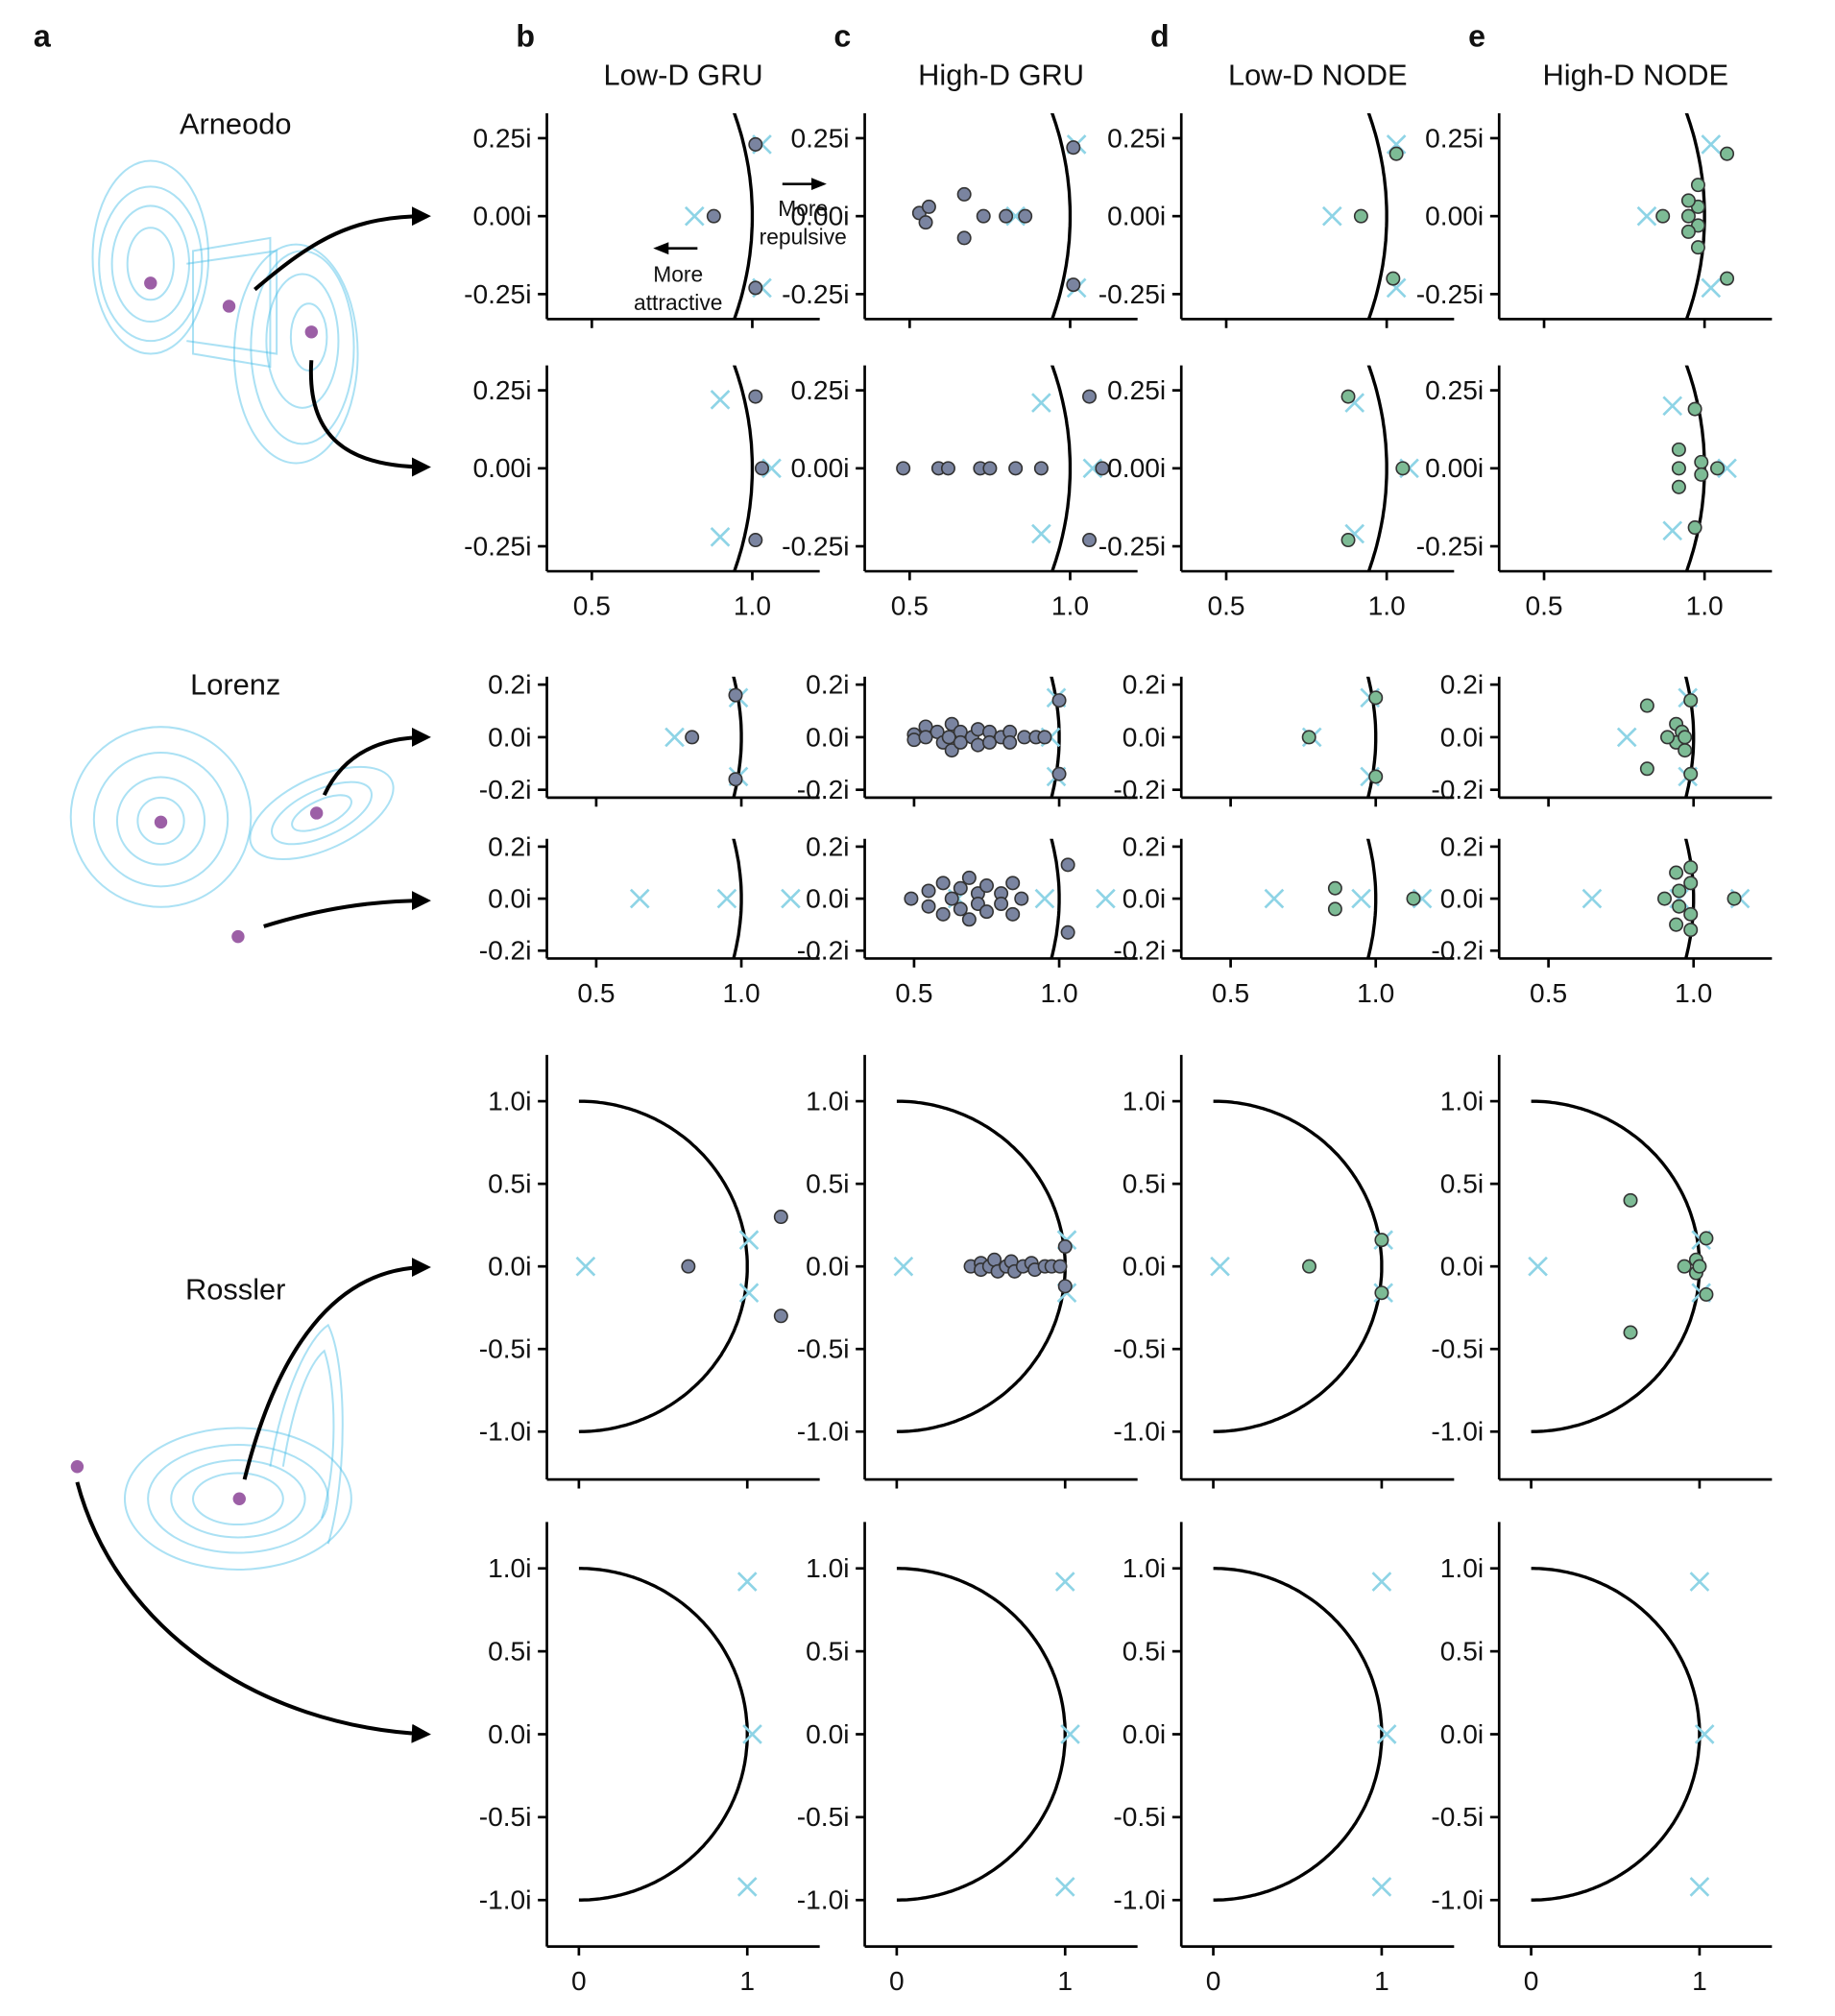  I want to click on y-tick-label: 0.5i, so click(1144, 1651).